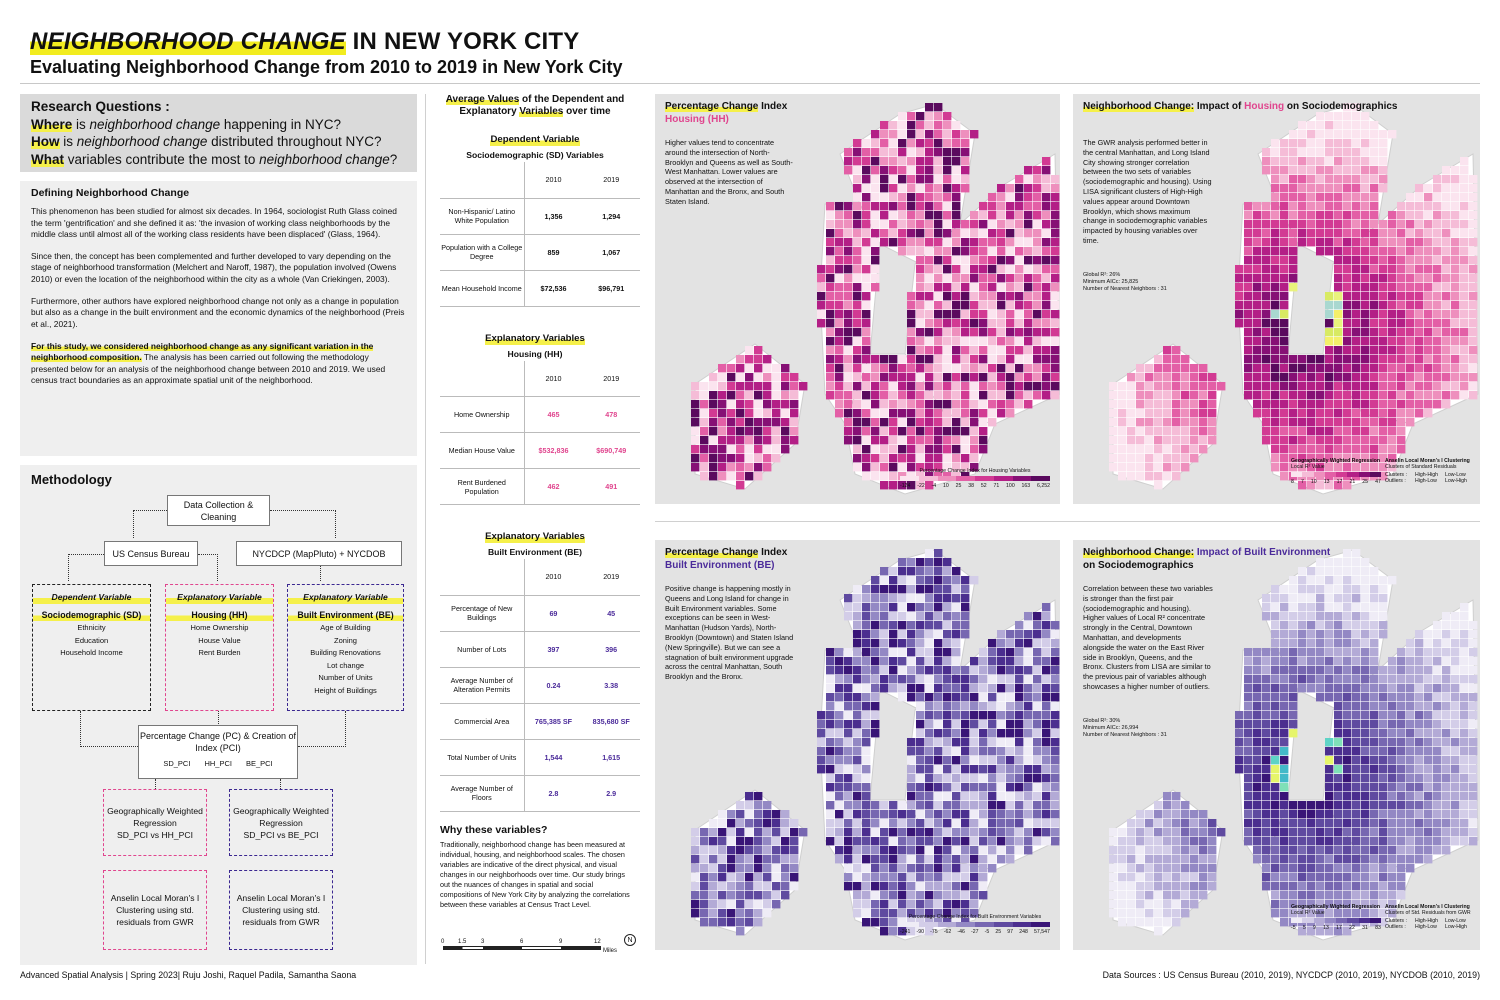 The image size is (1500, 1000). What do you see at coordinates (946, 486) in the screenshot?
I see `map1-legend-label: 10` at bounding box center [946, 486].